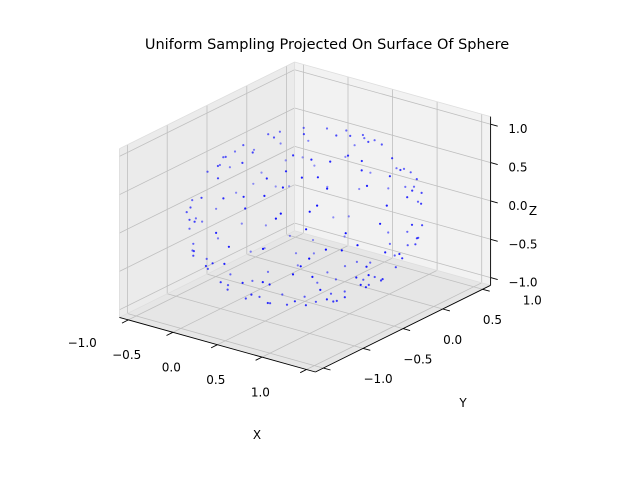 The height and width of the screenshot is (480, 640). What do you see at coordinates (532, 300) in the screenshot?
I see `y-tick-label: 1.0` at bounding box center [532, 300].